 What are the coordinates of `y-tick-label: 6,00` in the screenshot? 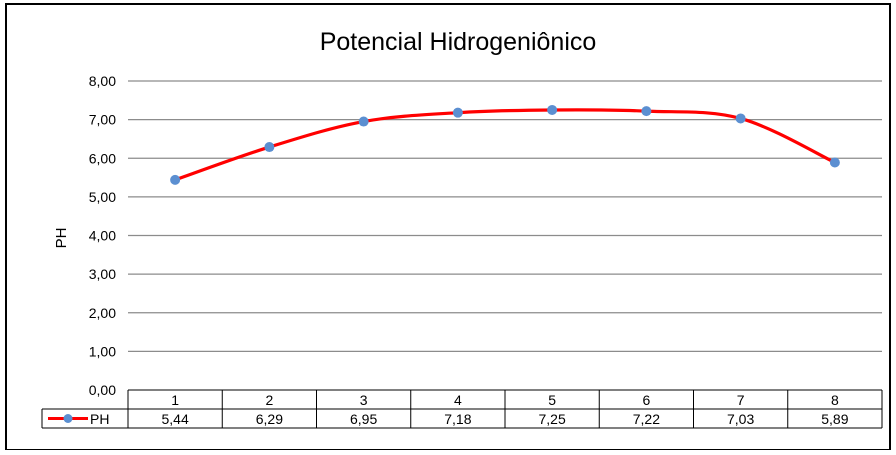 It's located at (102, 158).